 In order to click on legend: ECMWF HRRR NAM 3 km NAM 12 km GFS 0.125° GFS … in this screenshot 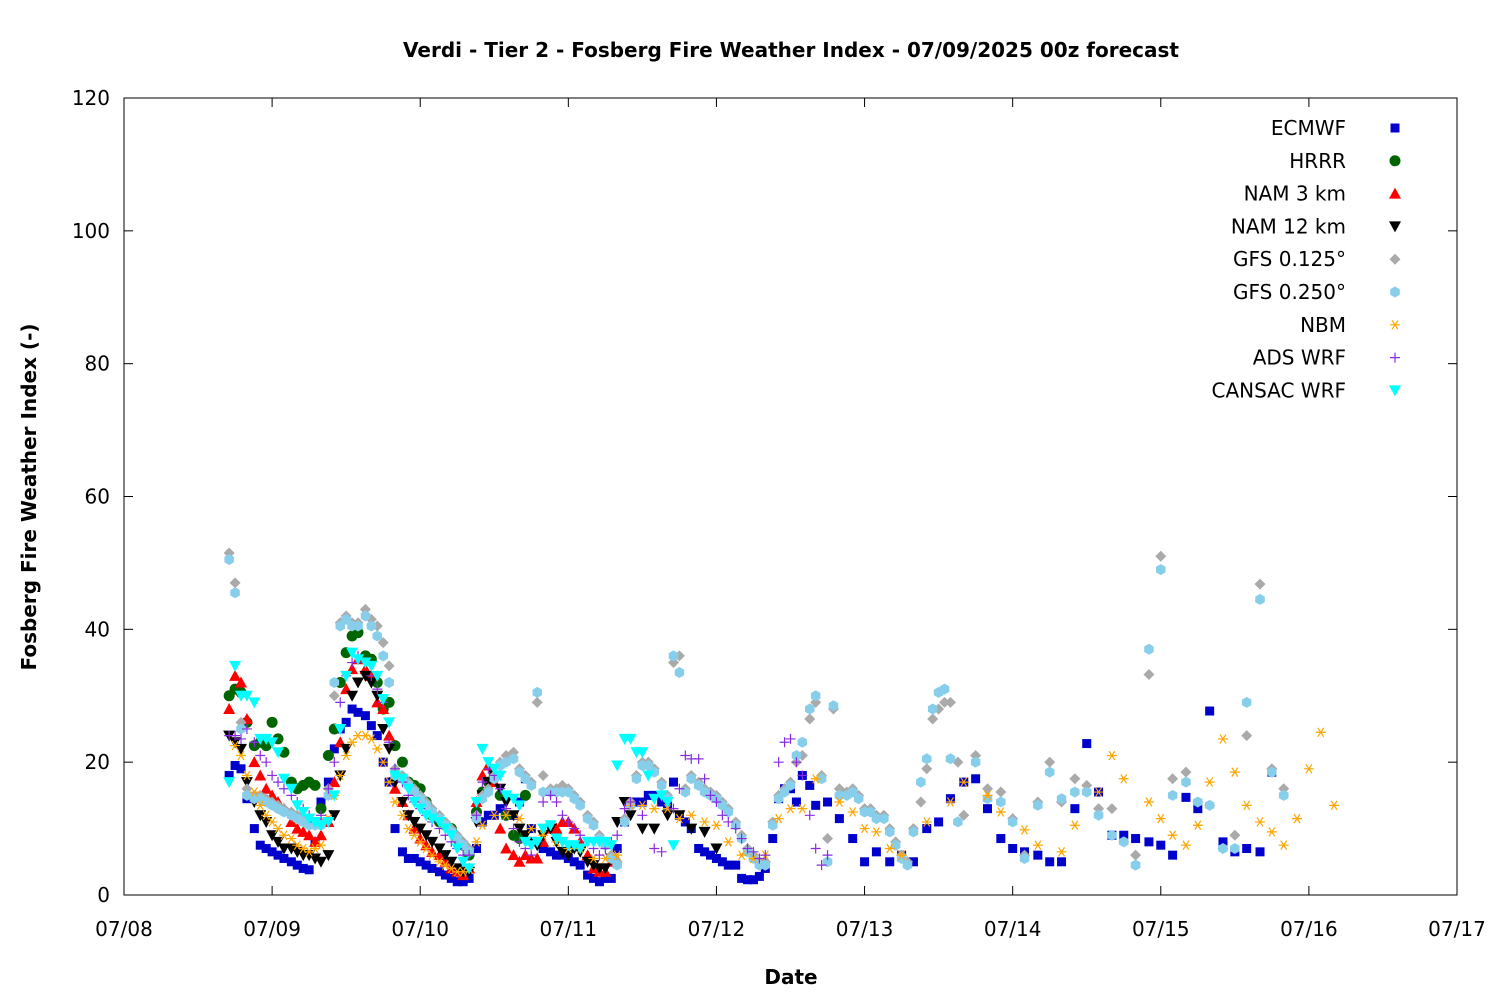, I will do `click(1306, 259)`.